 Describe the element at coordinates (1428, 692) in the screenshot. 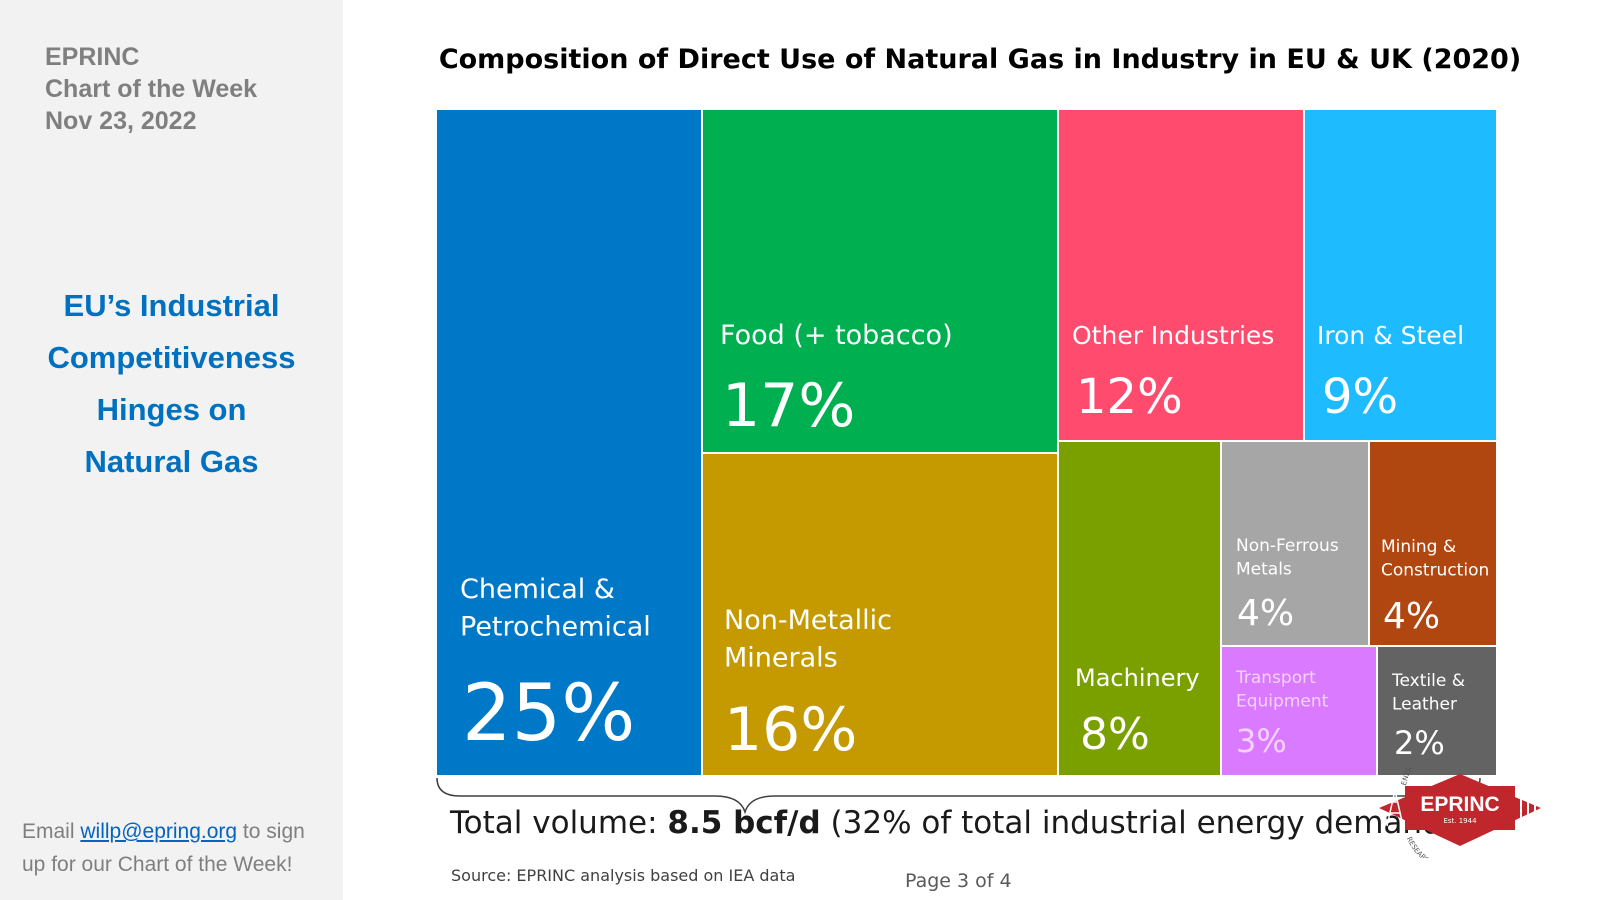

I see `tile-label-textile-leather: Textile & Leather` at that location.